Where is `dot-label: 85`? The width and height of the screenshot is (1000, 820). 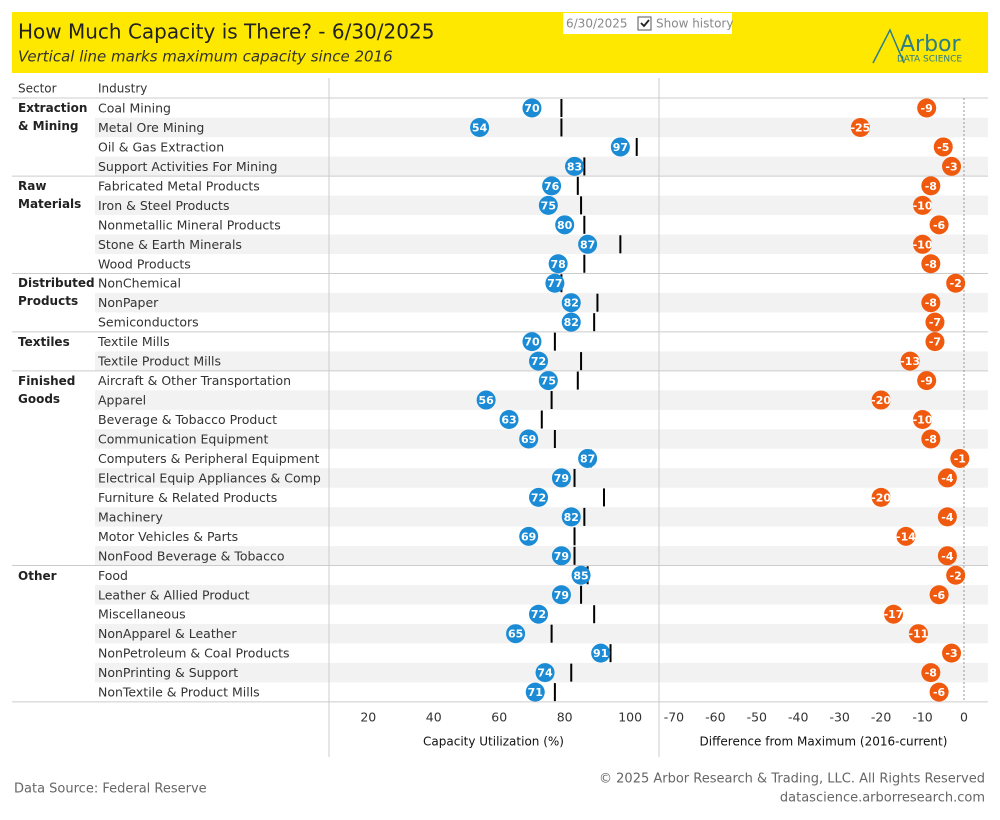 dot-label: 85 is located at coordinates (580, 575).